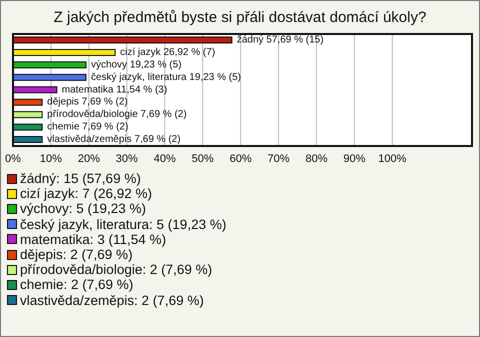  What do you see at coordinates (80, 178) in the screenshot?
I see `text: žádný: 15 (57,69 %)` at bounding box center [80, 178].